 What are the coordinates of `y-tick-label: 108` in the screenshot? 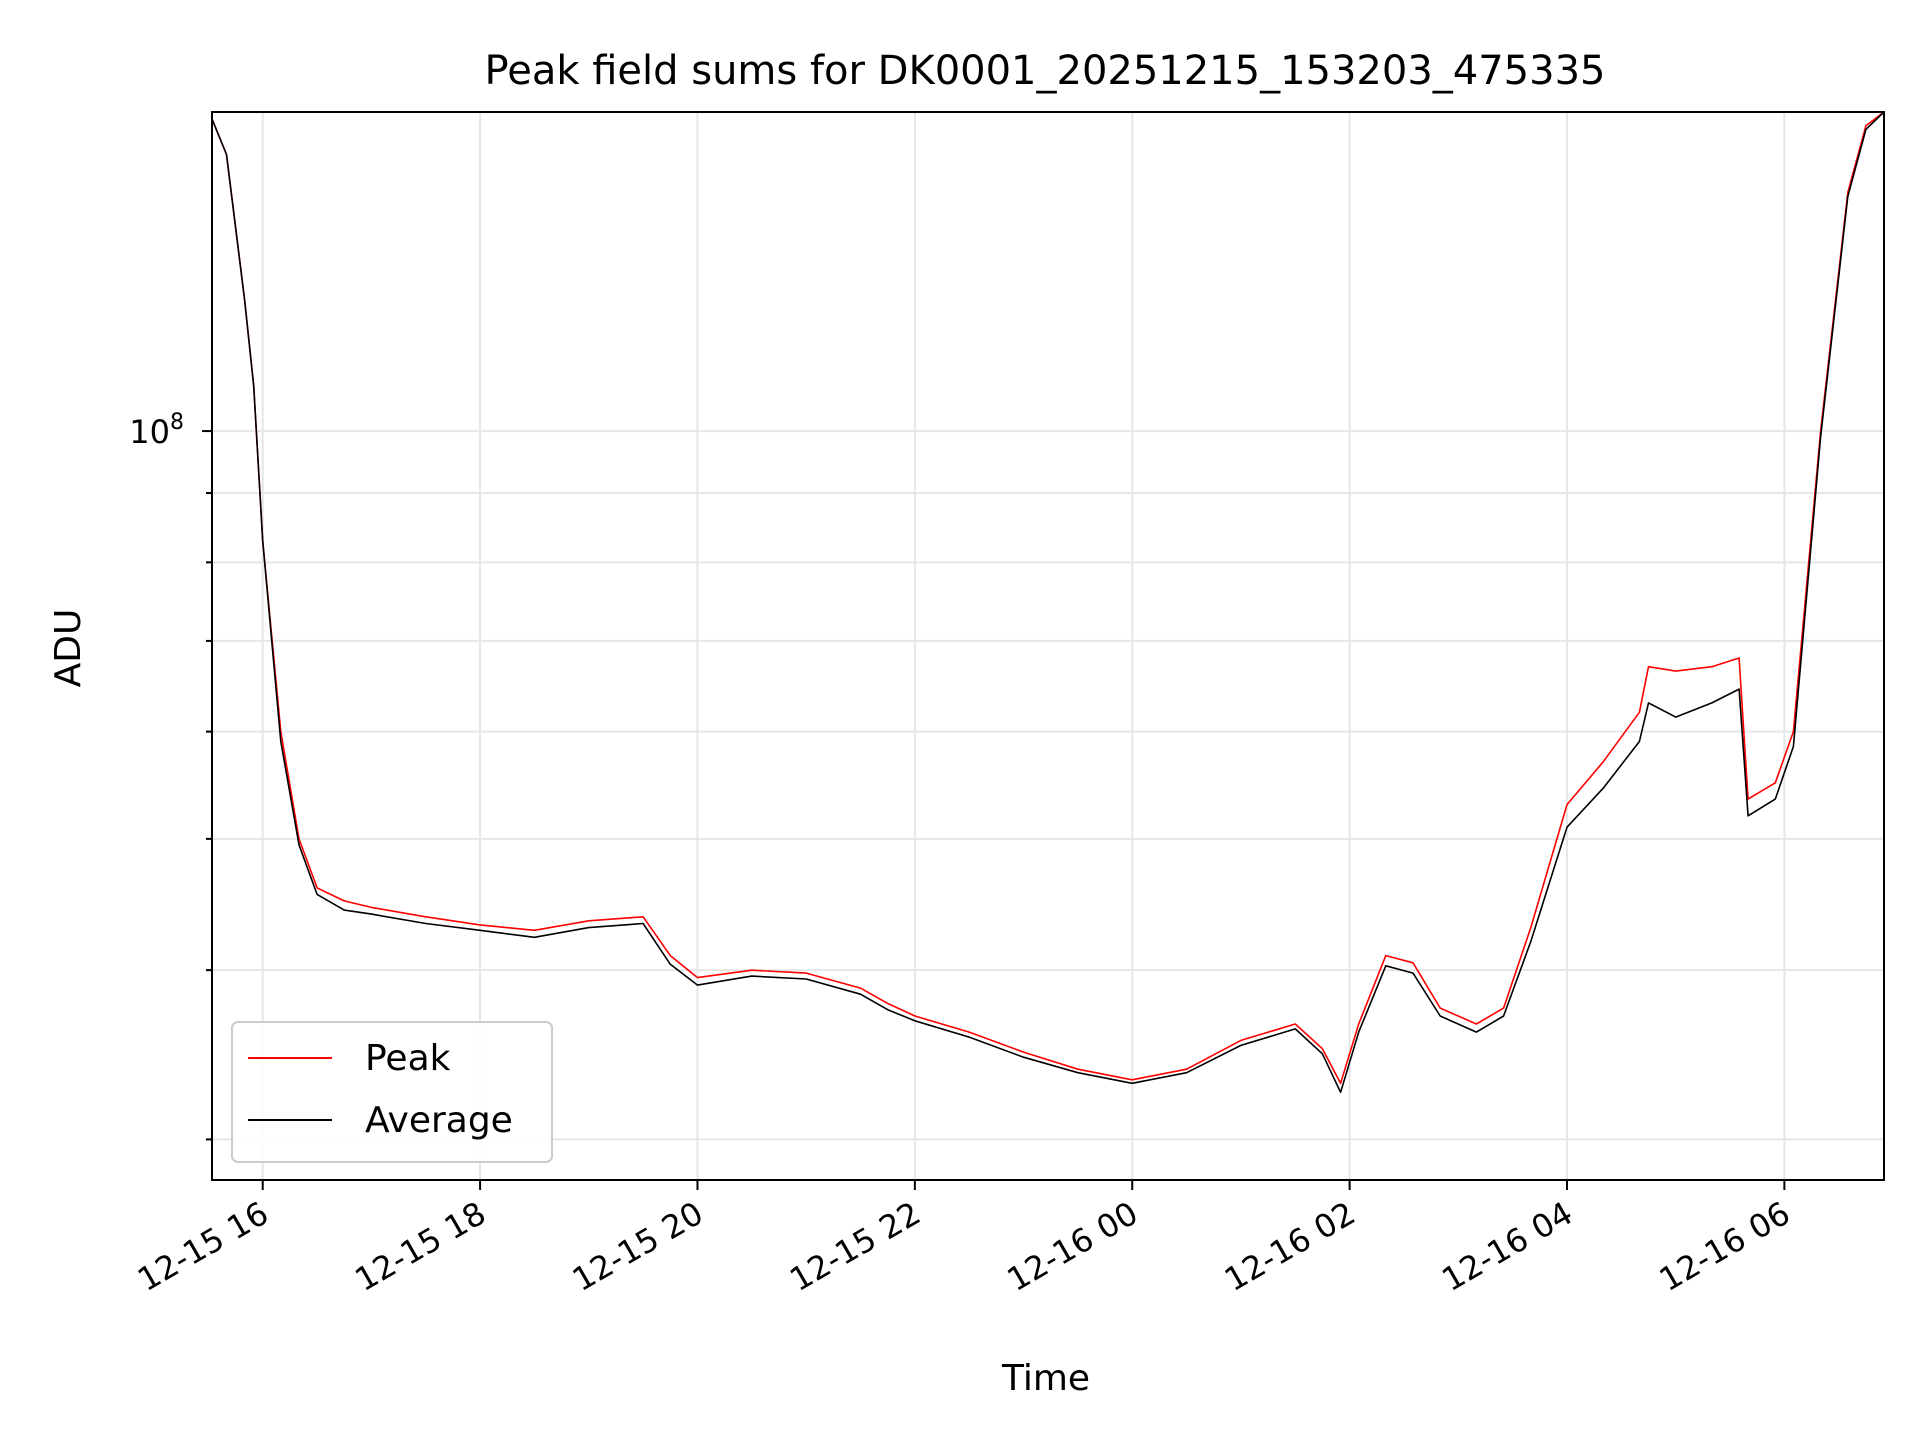 It's located at (156, 430).